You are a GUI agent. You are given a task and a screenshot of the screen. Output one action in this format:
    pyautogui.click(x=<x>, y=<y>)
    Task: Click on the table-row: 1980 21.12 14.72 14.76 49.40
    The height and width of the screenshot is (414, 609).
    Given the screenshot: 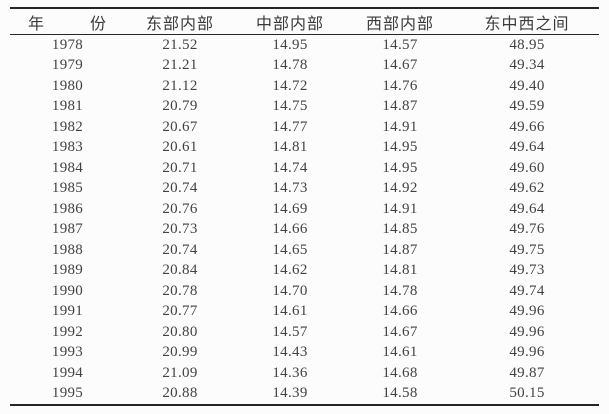 What is the action you would take?
    pyautogui.click(x=304, y=86)
    